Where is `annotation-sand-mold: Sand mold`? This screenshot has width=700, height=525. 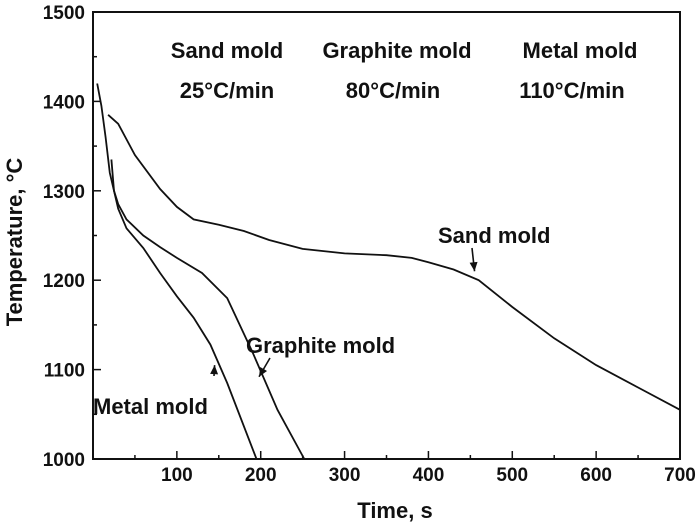
annotation-sand-mold: Sand mold is located at coordinates (494, 235).